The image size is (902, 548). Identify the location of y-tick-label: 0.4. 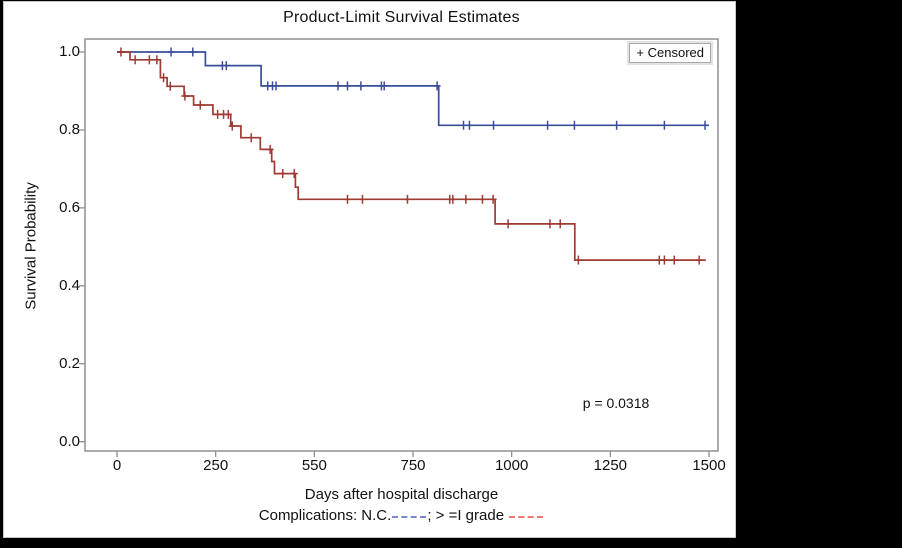
(69, 285).